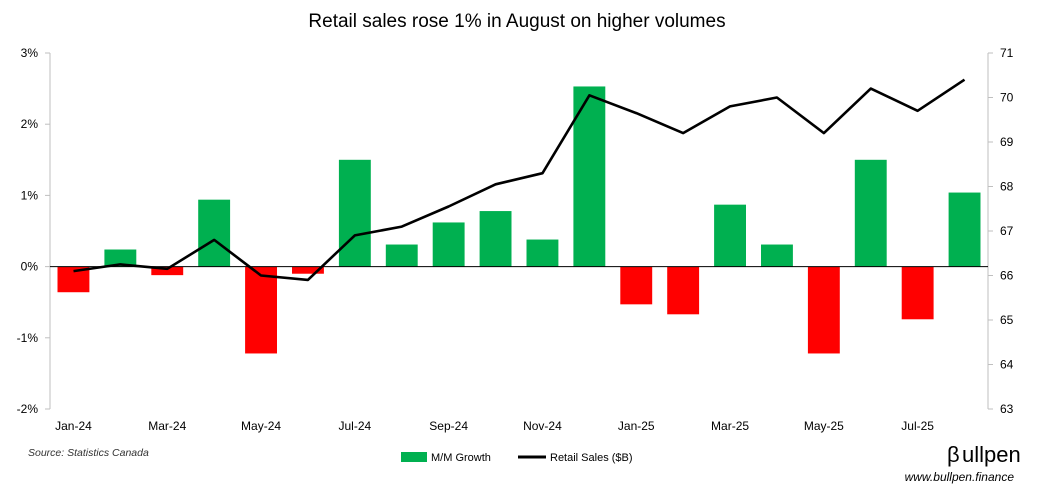 The width and height of the screenshot is (1041, 498). I want to click on right-tick-label: 63, so click(1007, 409).